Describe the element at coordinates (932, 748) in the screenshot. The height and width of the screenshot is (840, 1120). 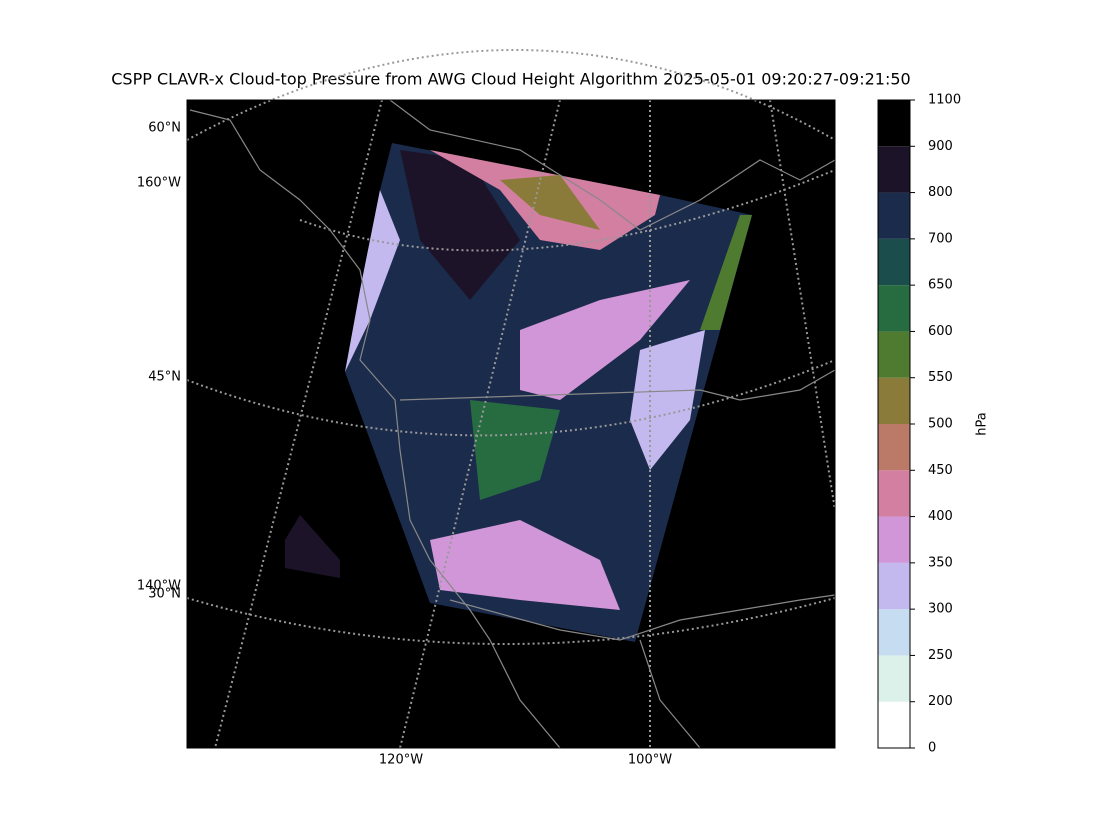
I see `colorbar-tick-label: 0` at that location.